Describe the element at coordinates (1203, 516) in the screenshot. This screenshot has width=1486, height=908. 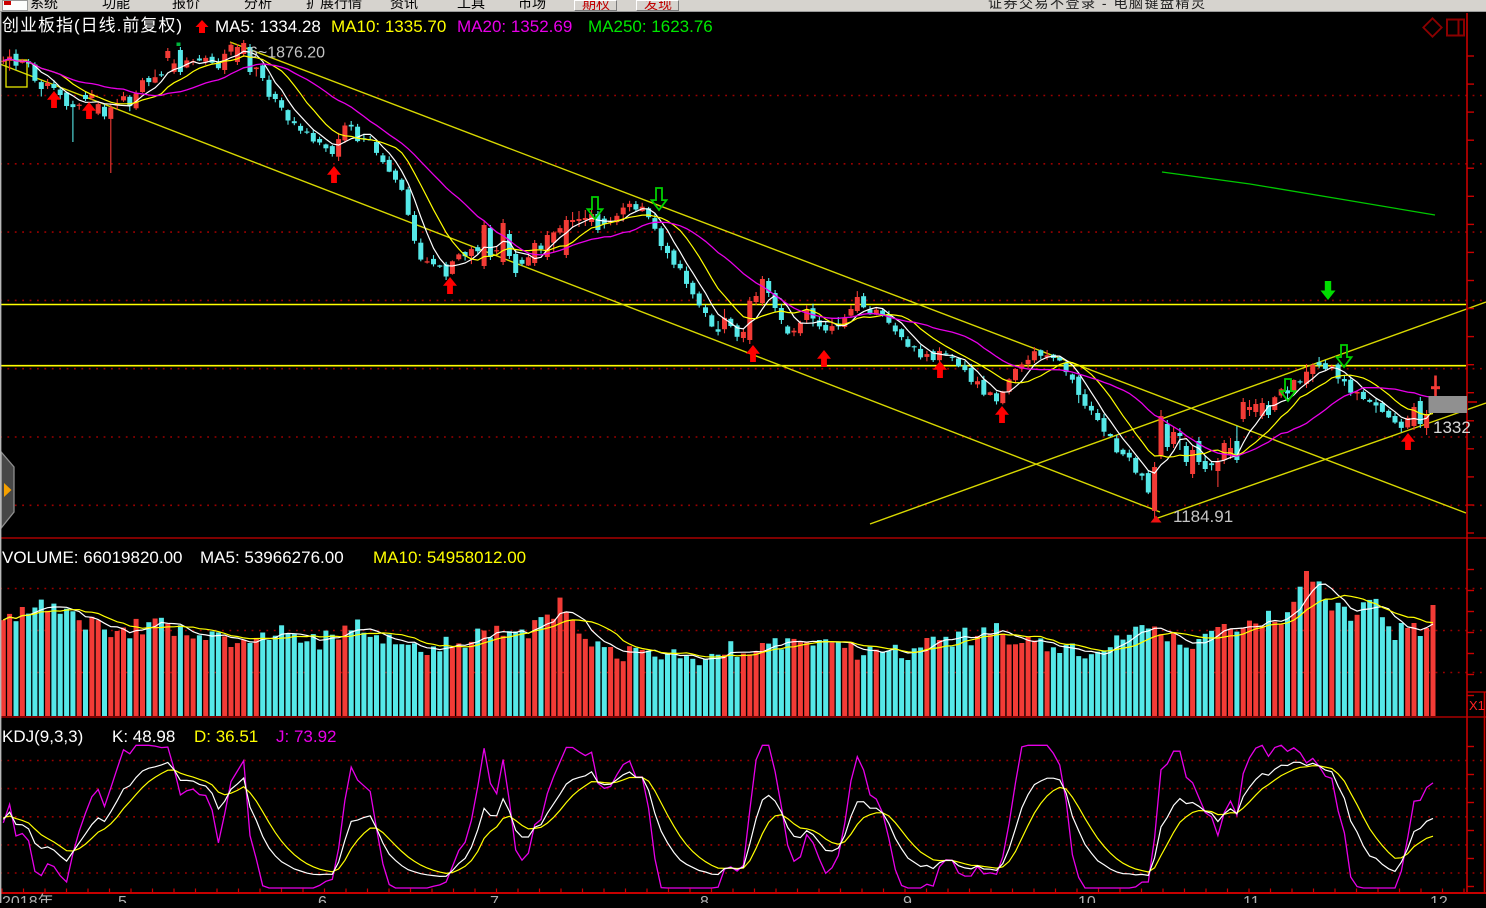
I see `svg-text: 1184.91` at that location.